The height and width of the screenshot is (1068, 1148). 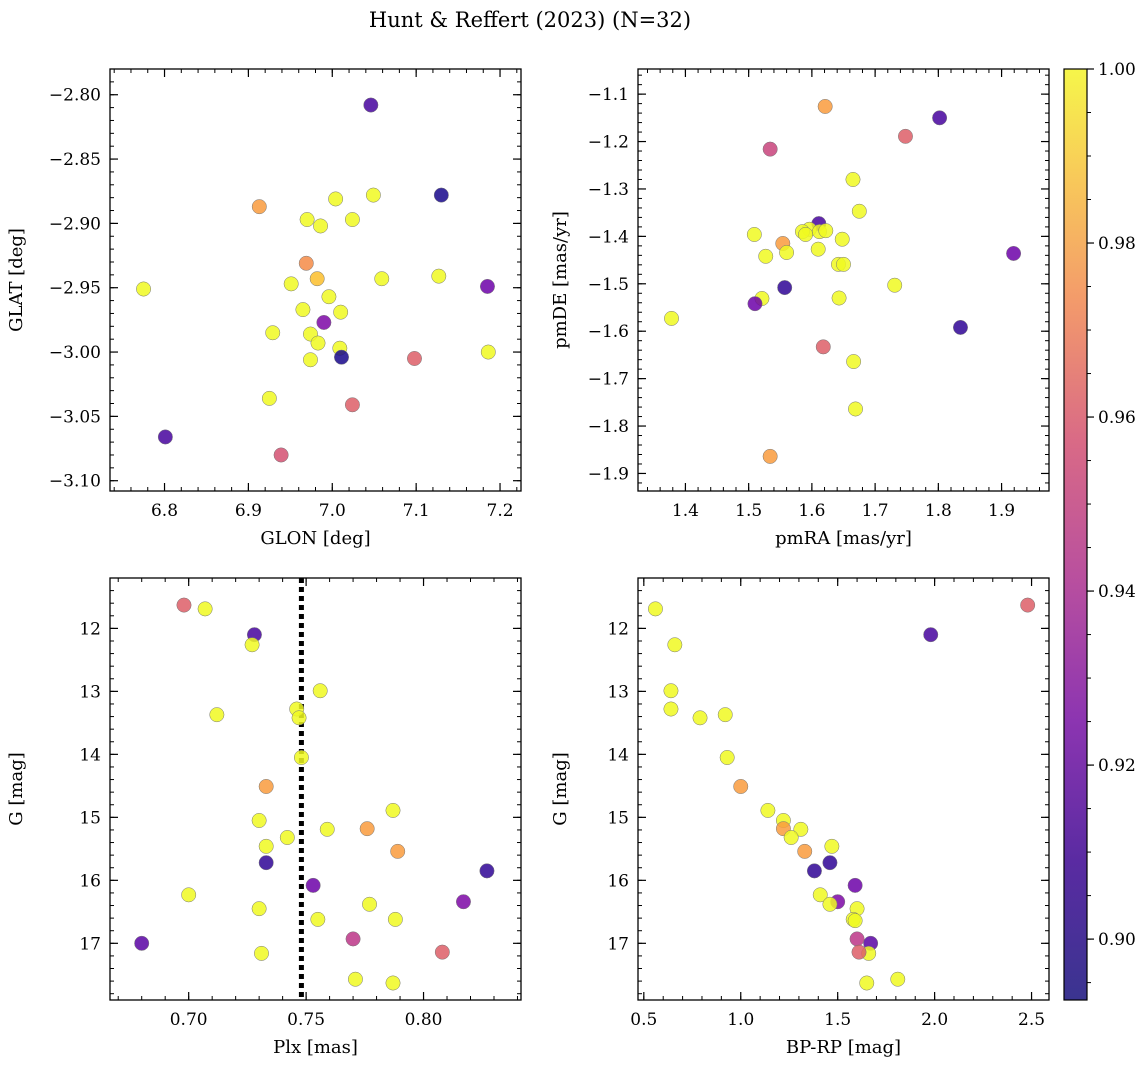 I want to click on x-axis-label: GLON [deg], so click(x=315, y=538).